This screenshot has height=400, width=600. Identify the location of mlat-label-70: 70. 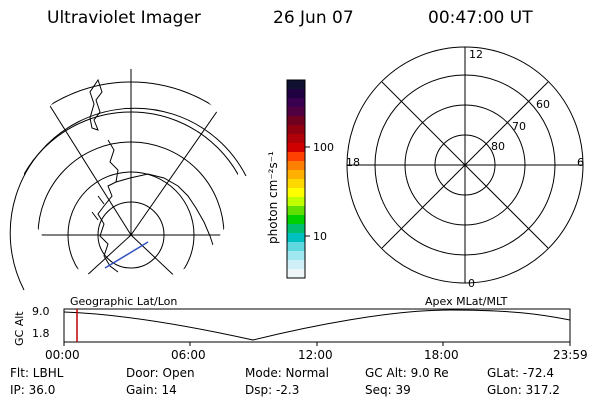
(519, 126).